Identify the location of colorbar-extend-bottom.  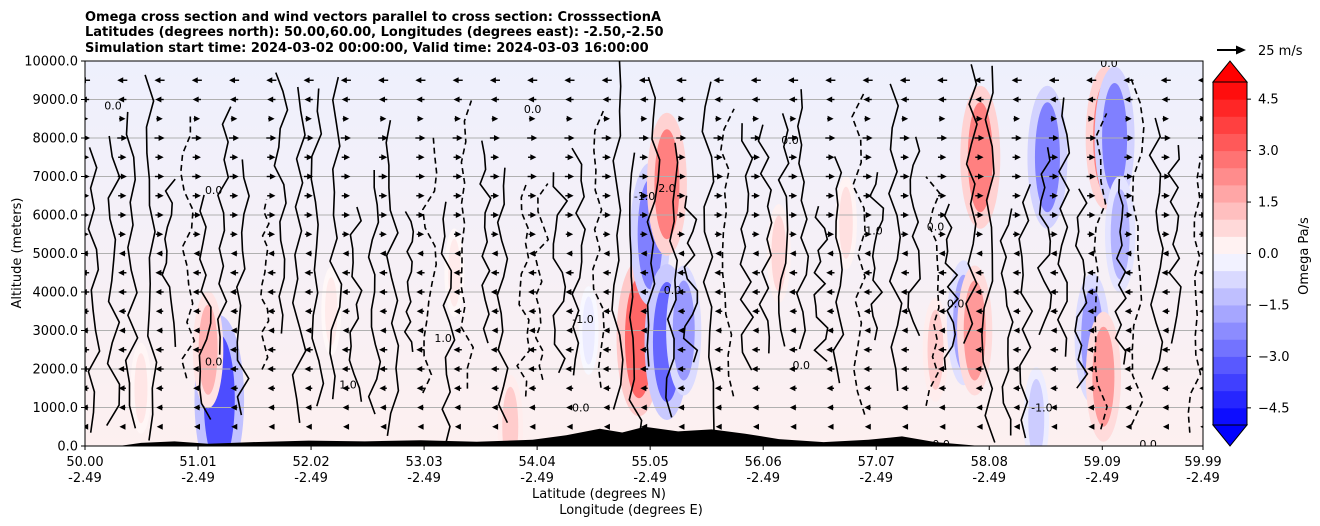
(1230, 435).